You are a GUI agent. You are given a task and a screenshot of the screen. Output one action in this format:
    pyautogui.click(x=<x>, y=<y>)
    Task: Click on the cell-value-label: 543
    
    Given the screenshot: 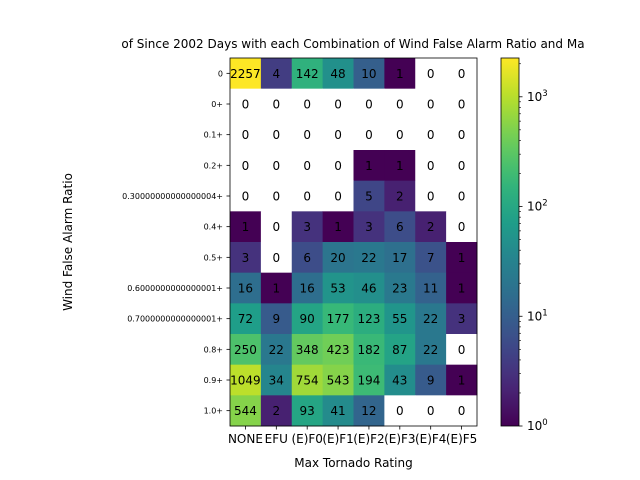 What is the action you would take?
    pyautogui.click(x=338, y=381)
    